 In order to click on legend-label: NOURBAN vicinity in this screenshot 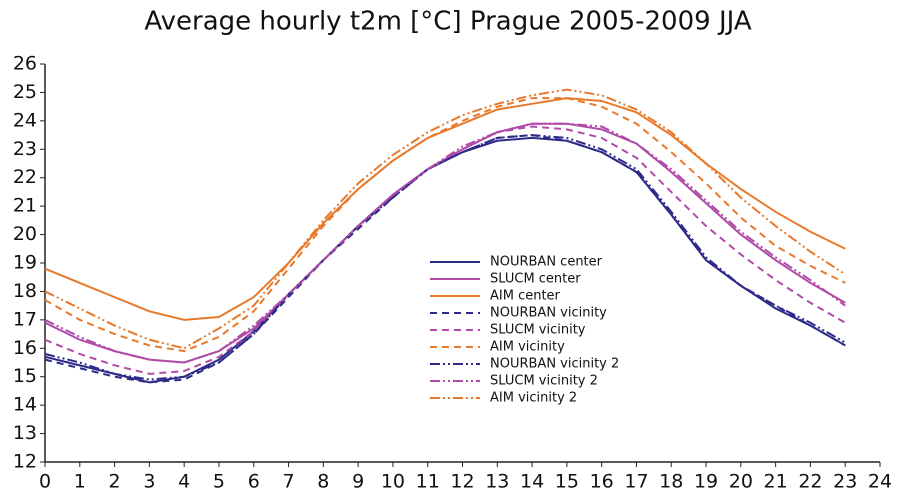, I will do `click(548, 313)`.